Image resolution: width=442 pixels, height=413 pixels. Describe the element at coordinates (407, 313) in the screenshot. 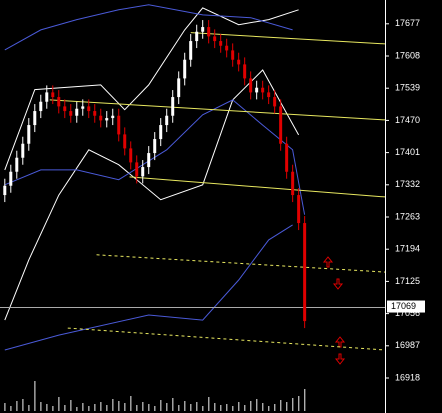

I see `y-tick-label: 17056` at that location.